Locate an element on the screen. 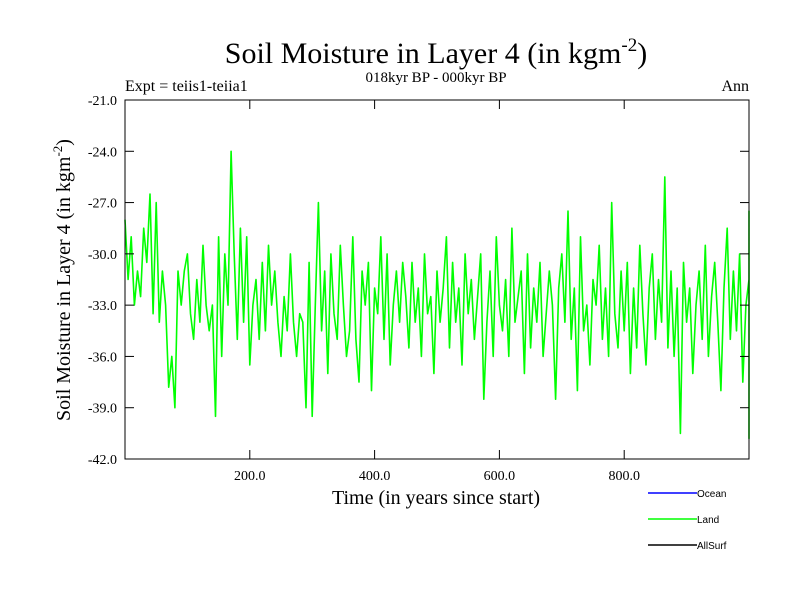  y-tick-label: -30.0 is located at coordinates (102, 255).